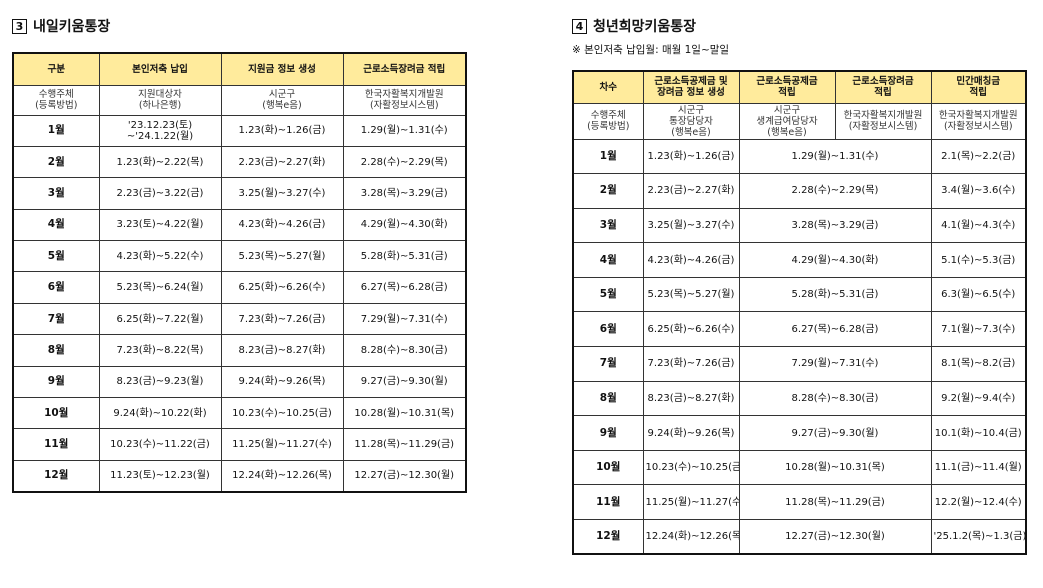  What do you see at coordinates (608, 433) in the screenshot?
I see `right-month-cell: 9월` at bounding box center [608, 433].